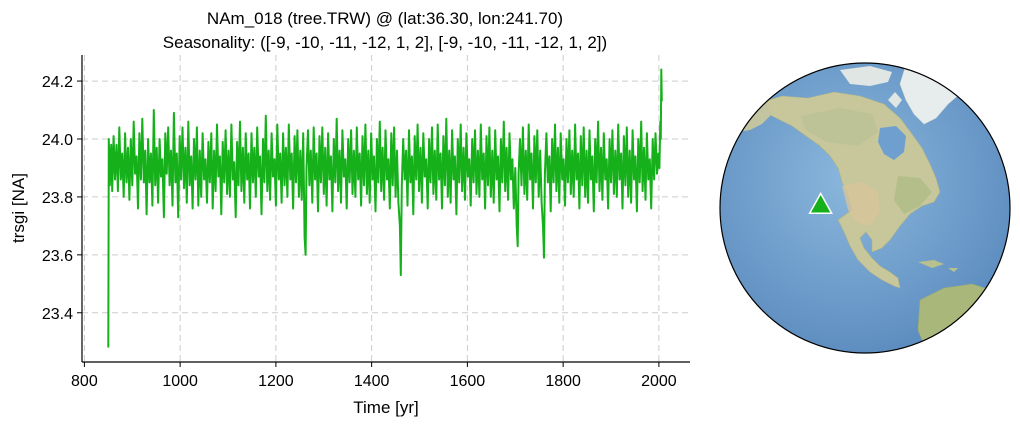 The image size is (1020, 425). What do you see at coordinates (57, 140) in the screenshot?
I see `y-tick-label: 24.0` at bounding box center [57, 140].